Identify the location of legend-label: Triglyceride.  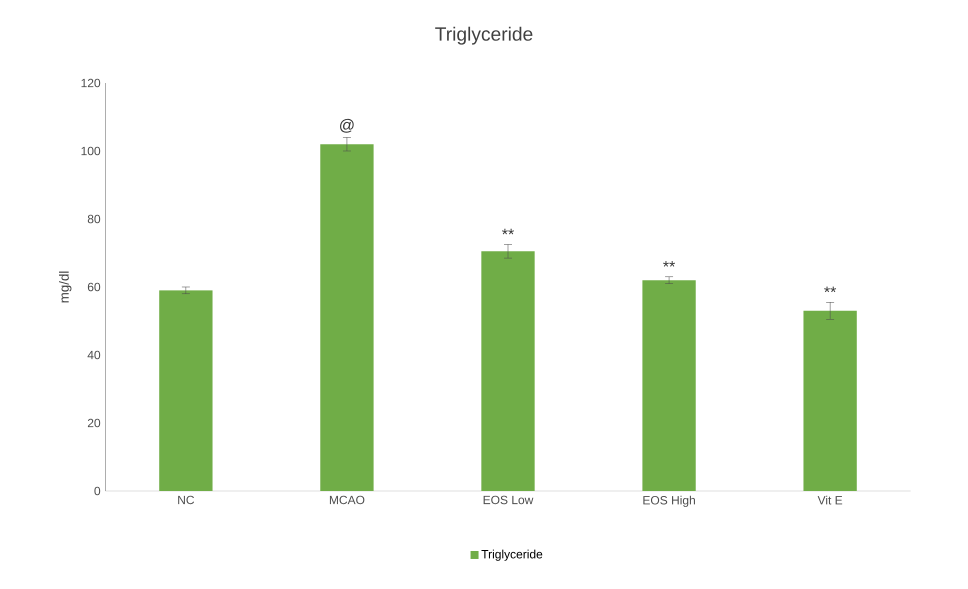
(511, 555).